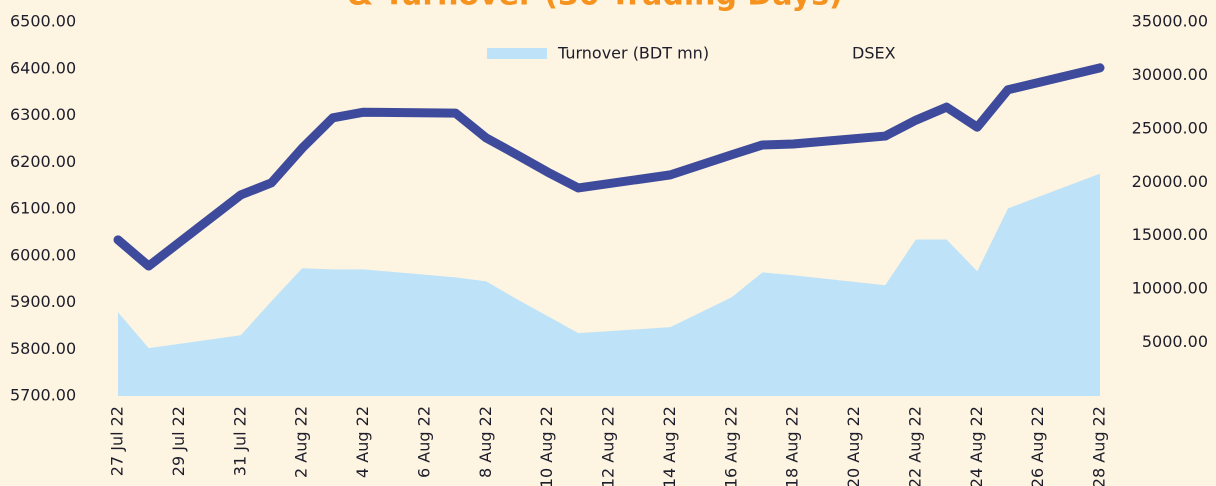 The height and width of the screenshot is (486, 1216). I want to click on y-tick-label: 6200.00, so click(43, 161).